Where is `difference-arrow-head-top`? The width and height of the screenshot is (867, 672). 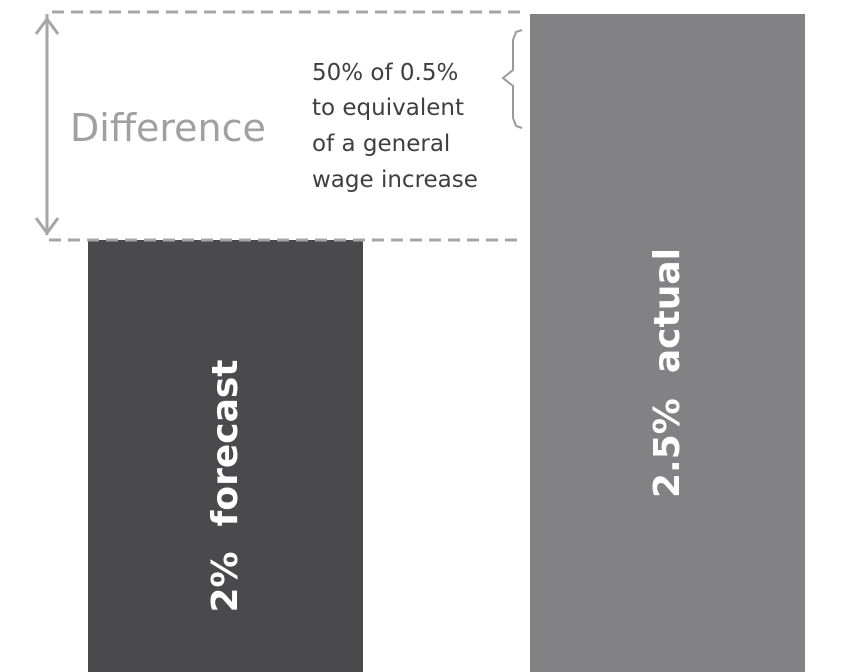 difference-arrow-head-top is located at coordinates (47, 25).